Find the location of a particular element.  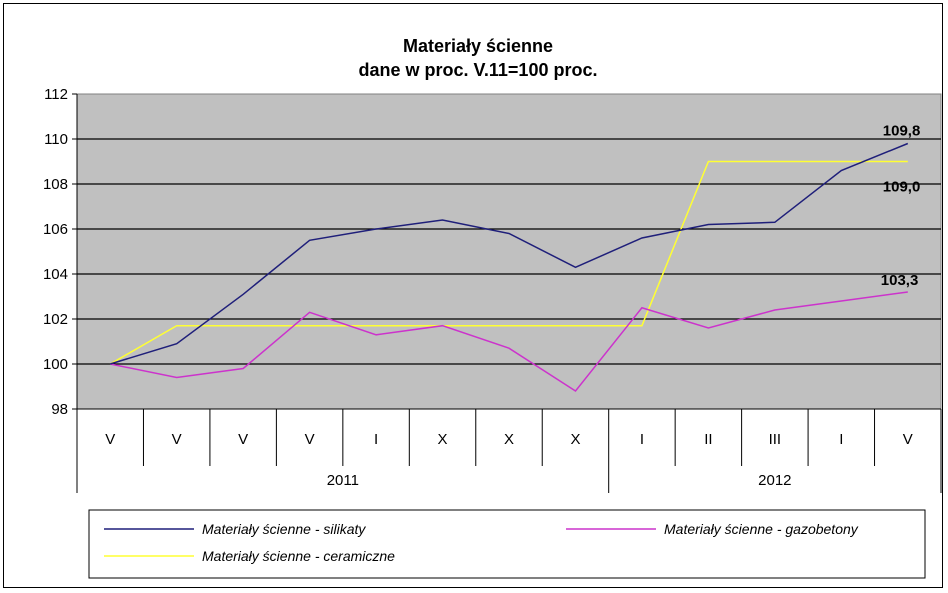

y-tick-label: 110 is located at coordinates (56, 139).